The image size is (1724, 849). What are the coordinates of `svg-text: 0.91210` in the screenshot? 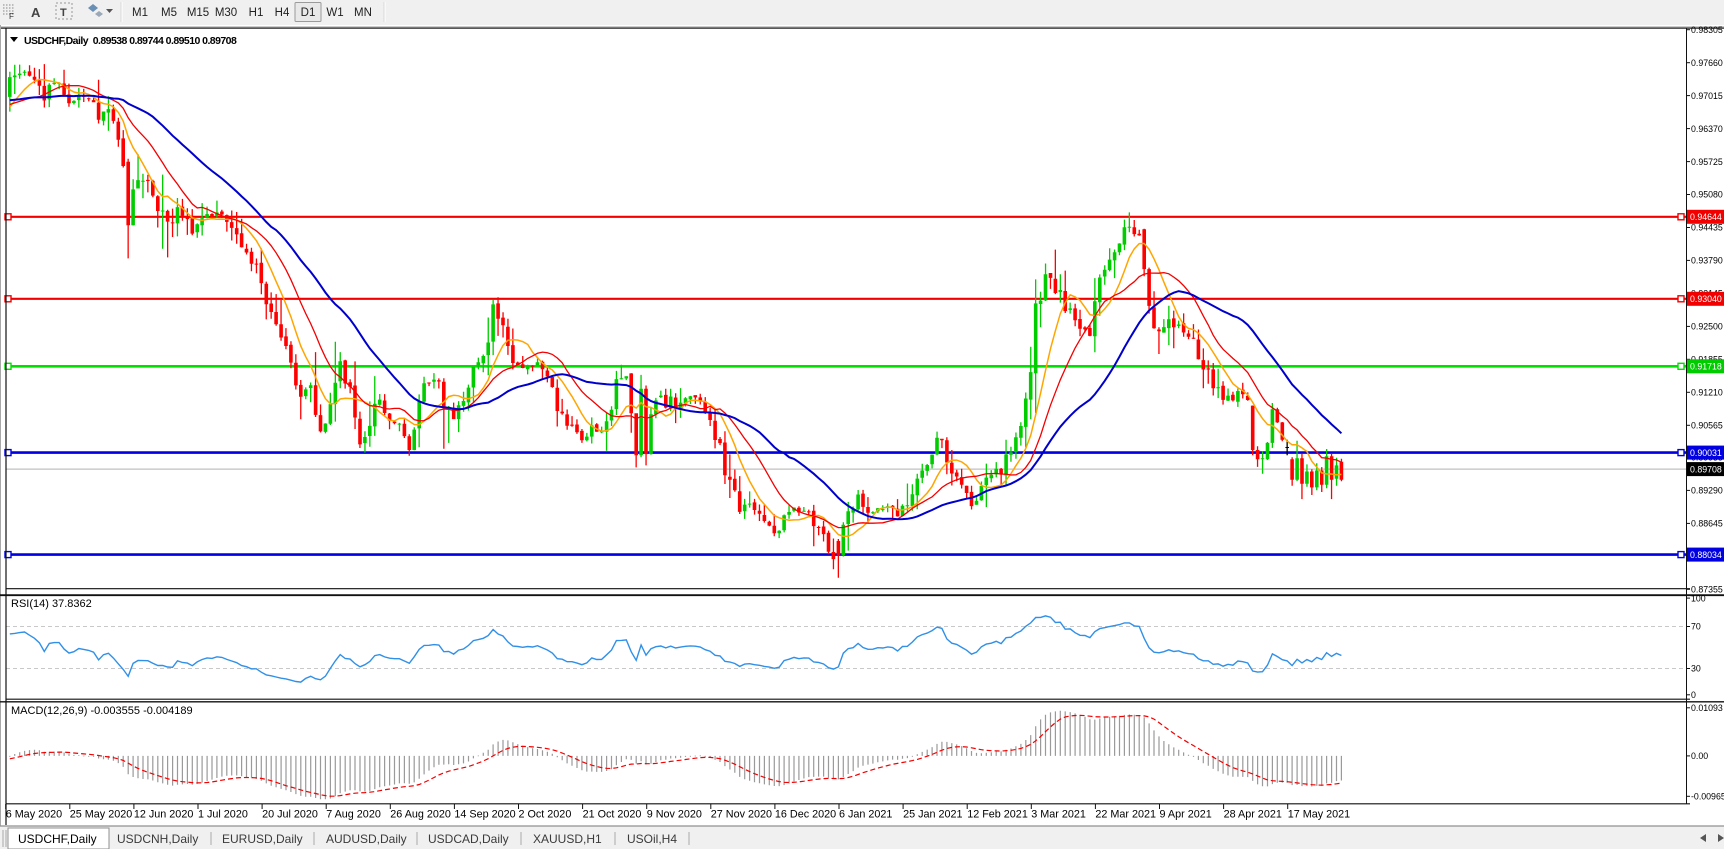 It's located at (1707, 393).